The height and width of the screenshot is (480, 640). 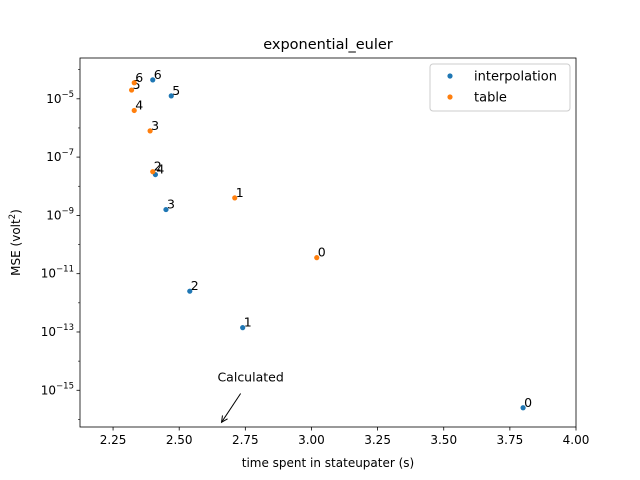 I want to click on y-axis-title-end: ), so click(x=16, y=211).